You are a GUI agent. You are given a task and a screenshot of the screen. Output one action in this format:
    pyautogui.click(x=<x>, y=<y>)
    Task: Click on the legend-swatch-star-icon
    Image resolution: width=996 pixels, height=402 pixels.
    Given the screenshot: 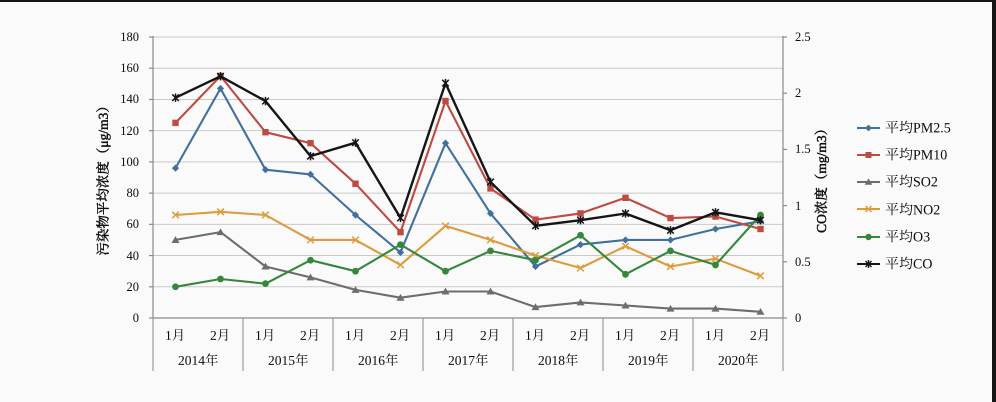 What is the action you would take?
    pyautogui.click(x=868, y=264)
    